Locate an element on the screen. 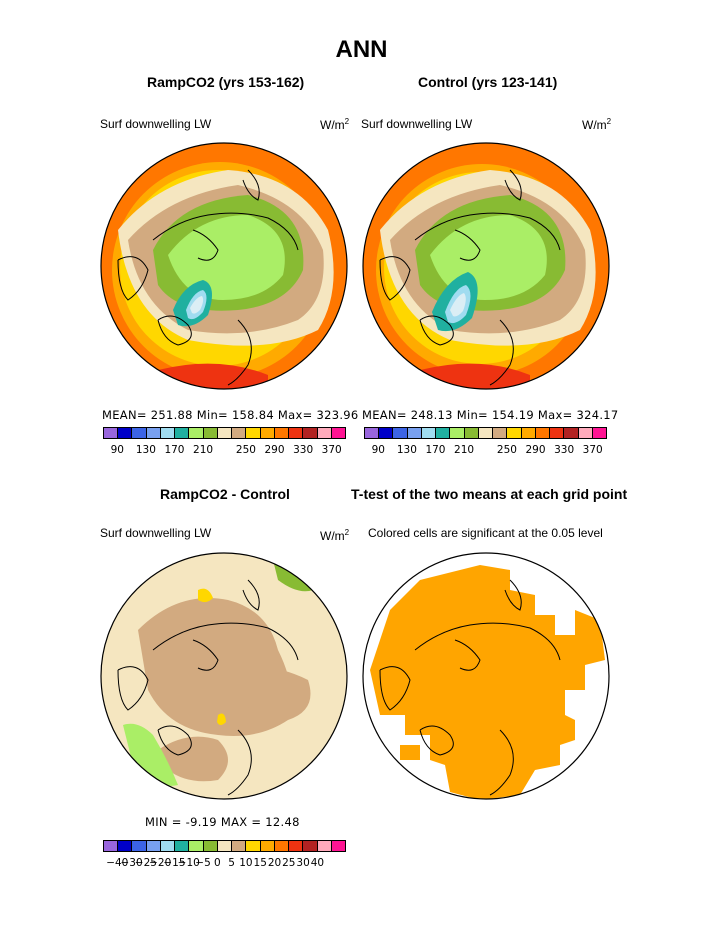 The height and width of the screenshot is (935, 723). control-colorbar-labels: 90 130 170 210 250 290 330 370 is located at coordinates (485, 451).